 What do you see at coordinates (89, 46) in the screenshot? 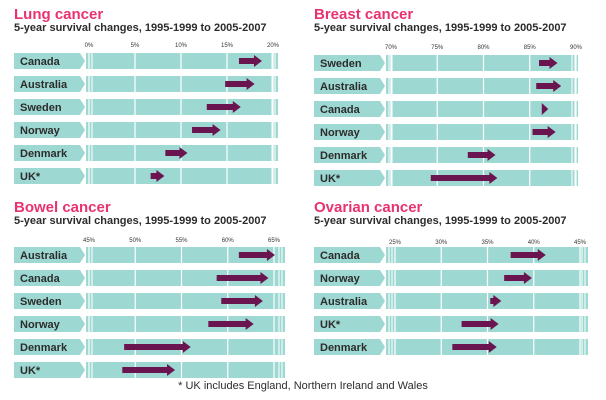
I see `tick-label: 0%` at bounding box center [89, 46].